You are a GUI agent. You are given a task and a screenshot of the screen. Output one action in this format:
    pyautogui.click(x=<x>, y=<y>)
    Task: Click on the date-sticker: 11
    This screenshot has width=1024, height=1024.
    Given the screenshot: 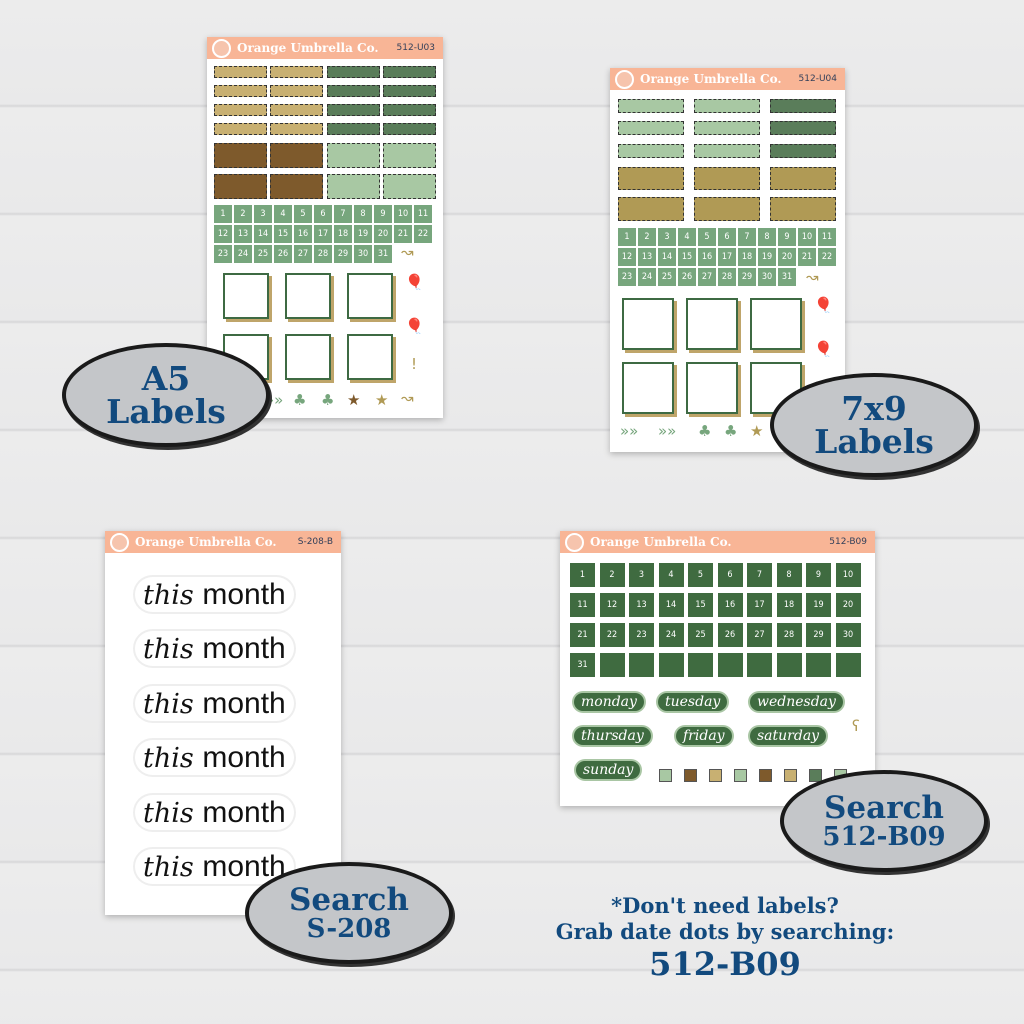 What is the action you would take?
    pyautogui.click(x=423, y=214)
    